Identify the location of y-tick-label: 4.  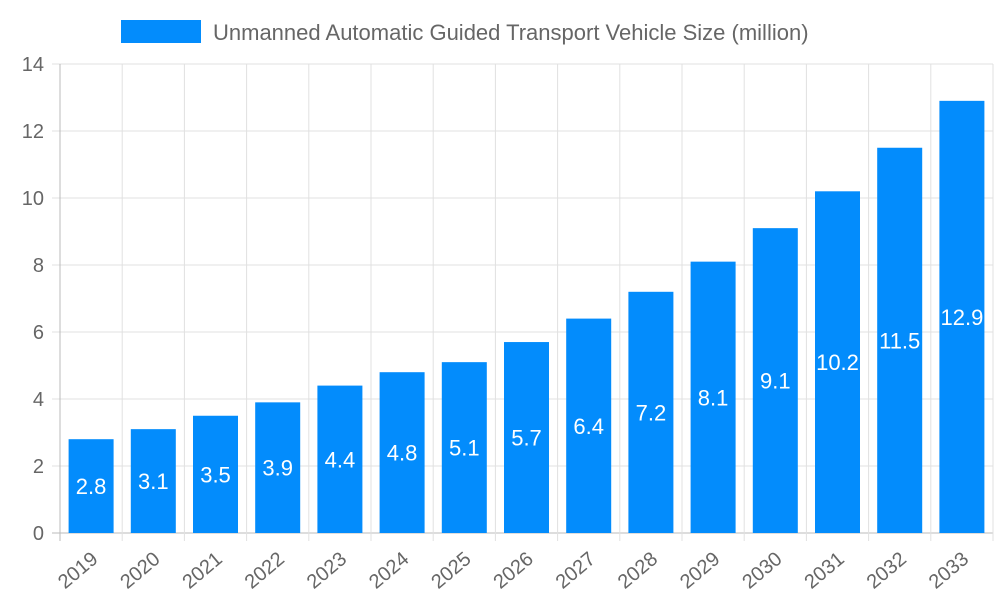
(38, 400).